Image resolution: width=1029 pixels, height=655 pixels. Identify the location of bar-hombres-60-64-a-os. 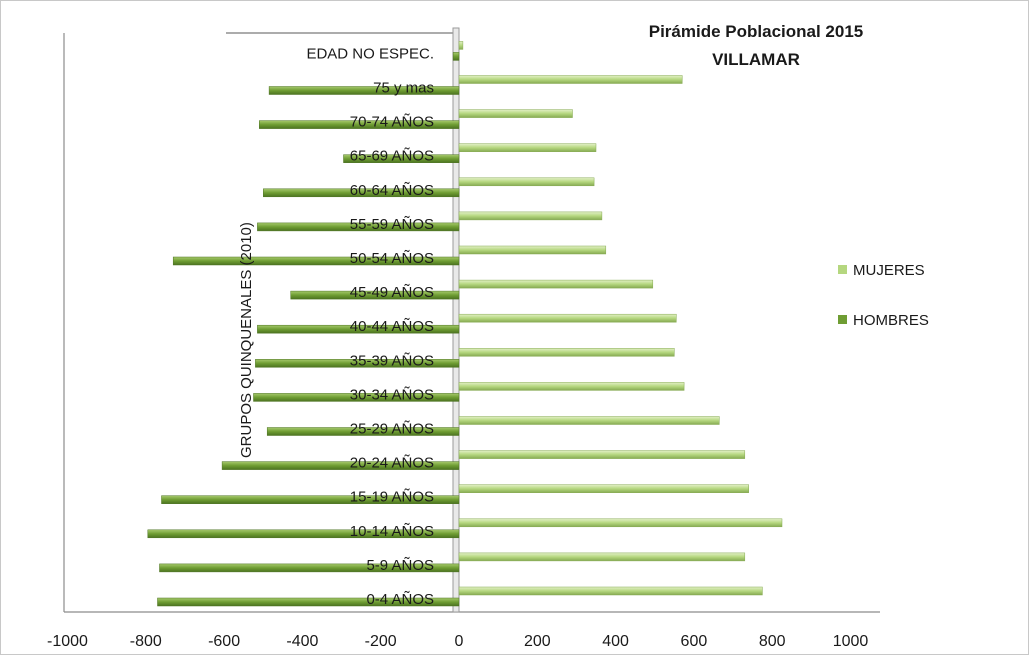
(361, 193).